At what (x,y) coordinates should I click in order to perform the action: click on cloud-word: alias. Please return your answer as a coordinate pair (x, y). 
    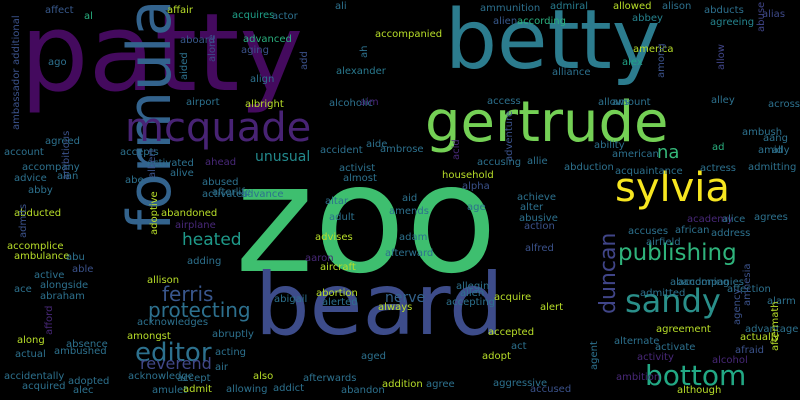
    Looking at the image, I should click on (774, 14).